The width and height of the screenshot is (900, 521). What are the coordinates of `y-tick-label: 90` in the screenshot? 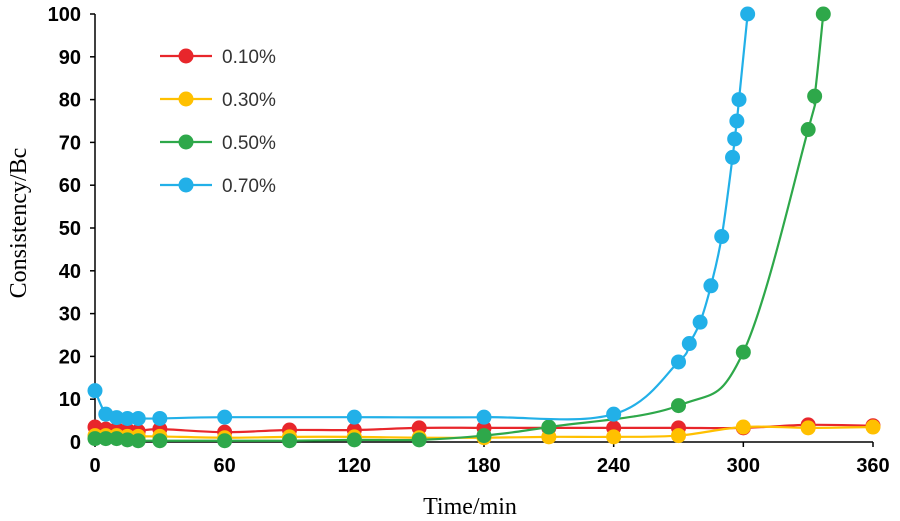 It's located at (70, 58).